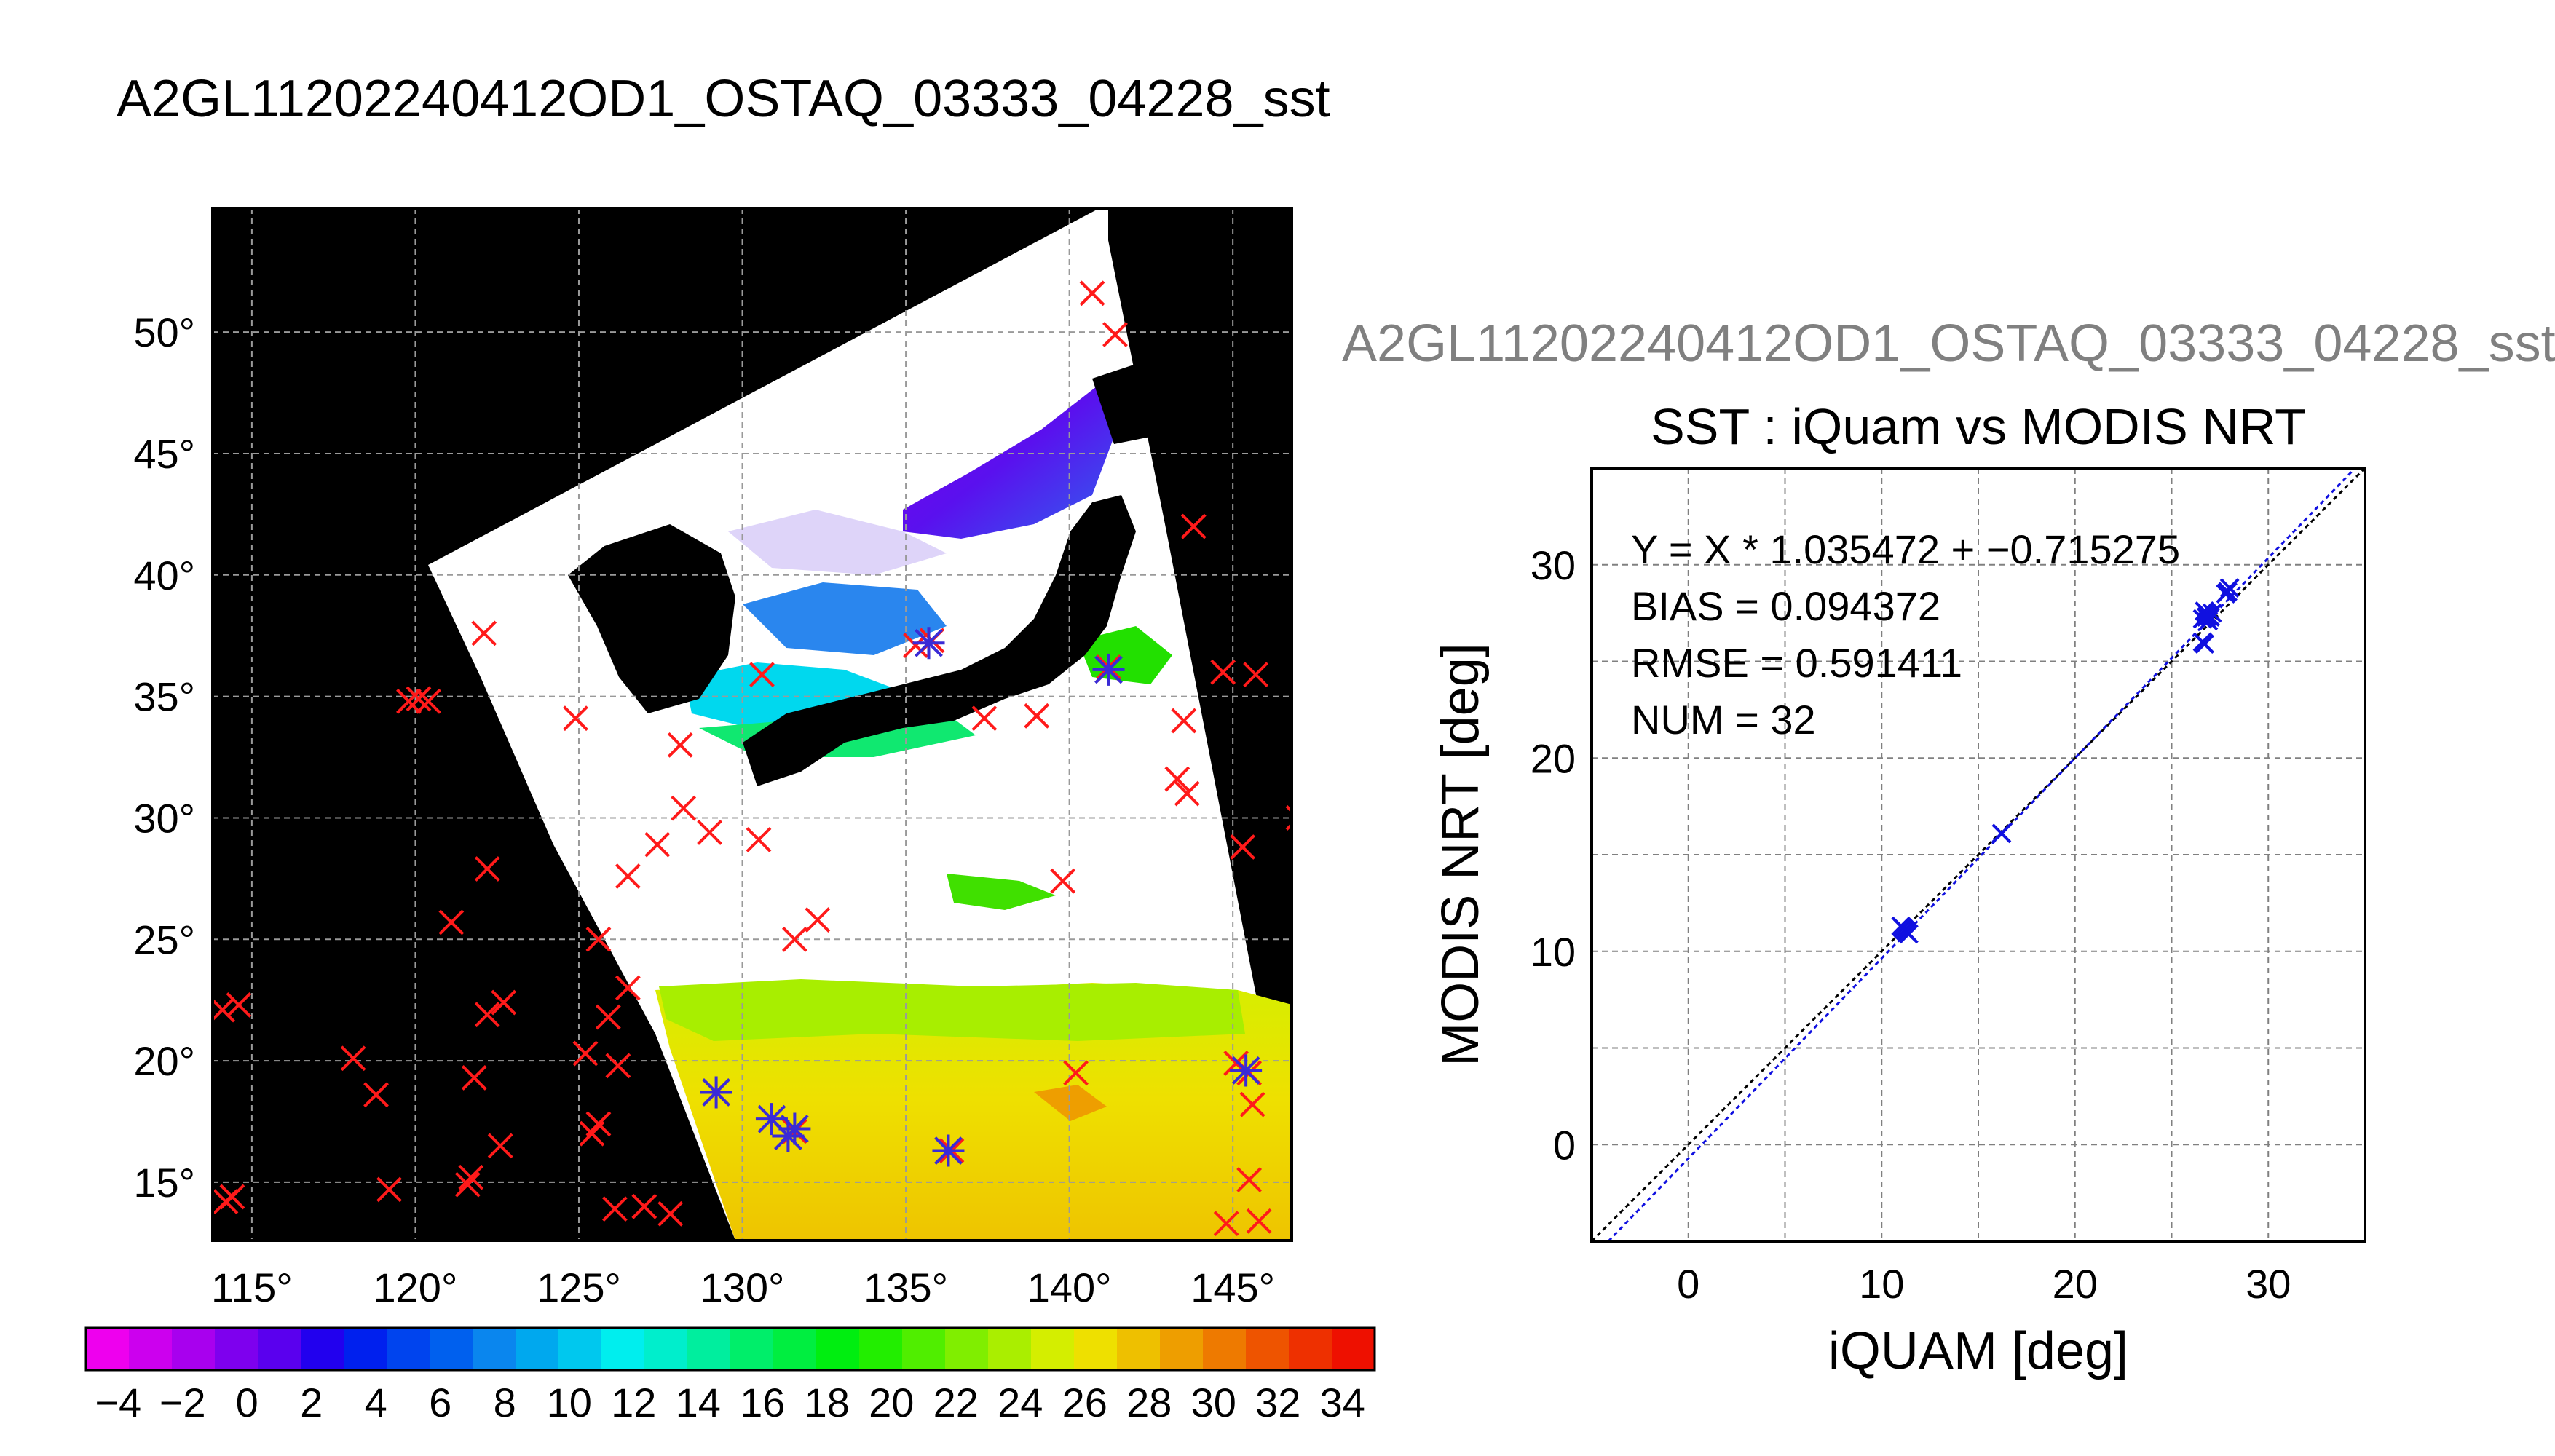  What do you see at coordinates (164, 697) in the screenshot?
I see `map-y-tick-label: 35°` at bounding box center [164, 697].